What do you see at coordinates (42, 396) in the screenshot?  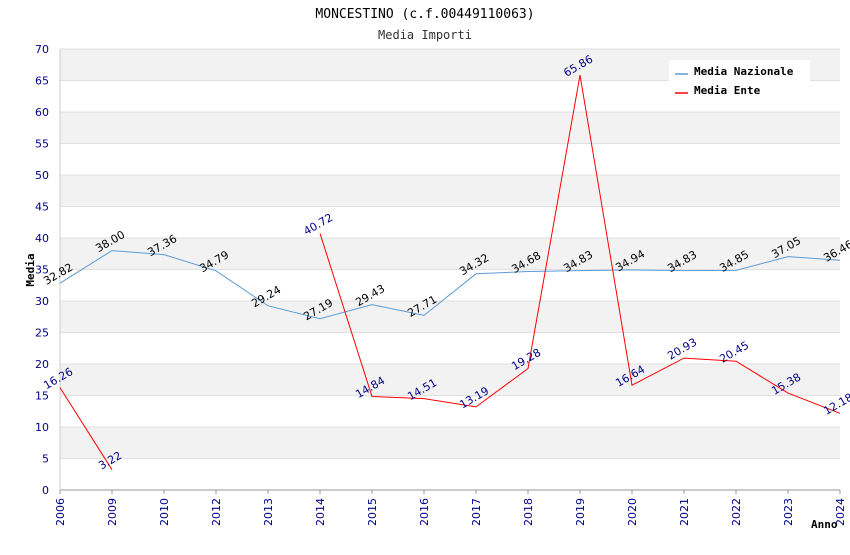 I see `y-tick-label: 15` at bounding box center [42, 396].